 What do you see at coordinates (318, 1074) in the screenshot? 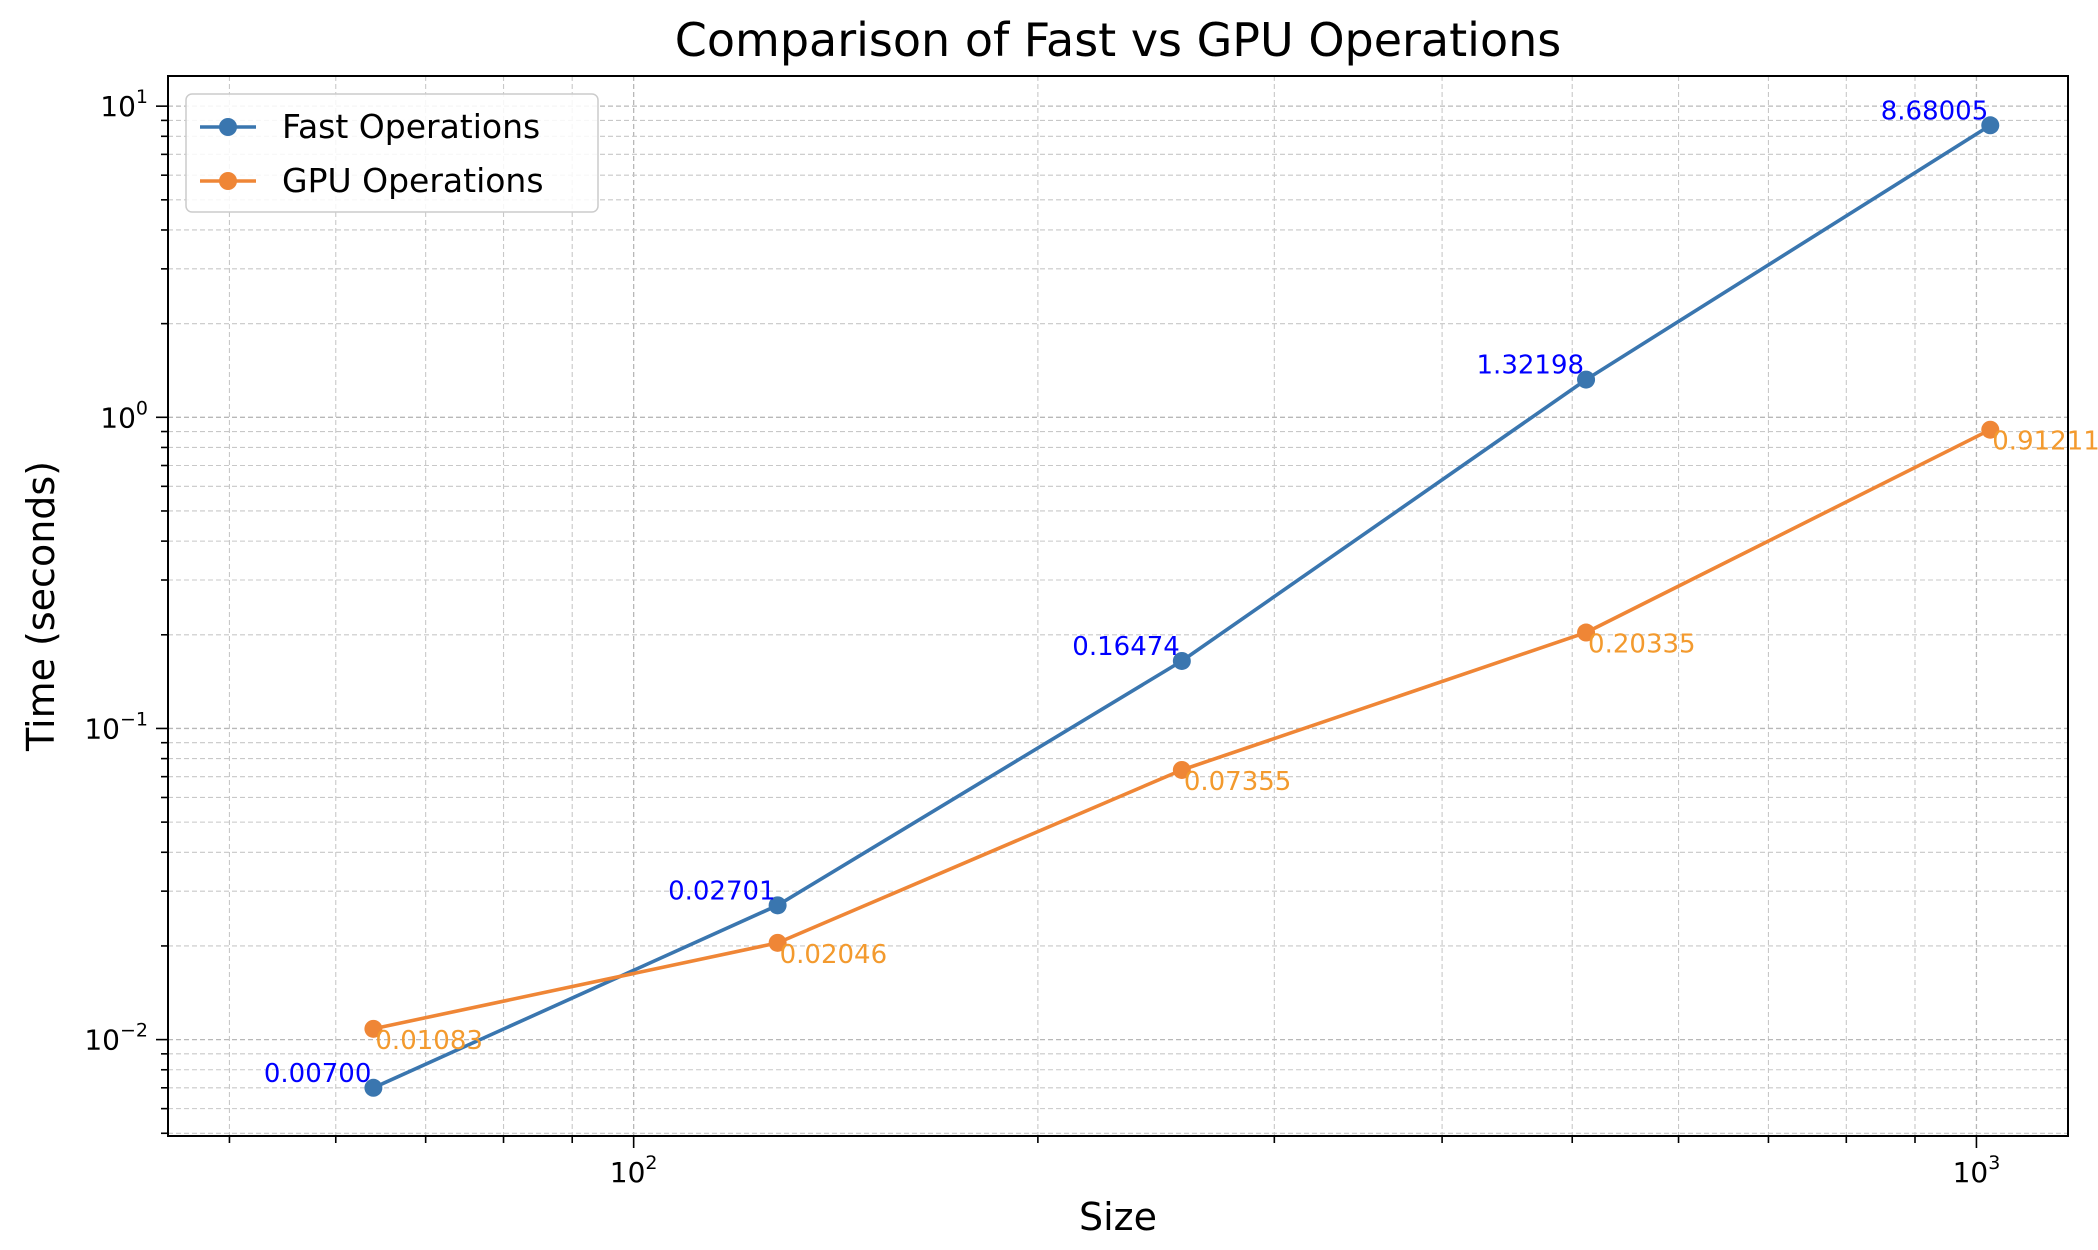
I see `data-label: 0.00700` at bounding box center [318, 1074].